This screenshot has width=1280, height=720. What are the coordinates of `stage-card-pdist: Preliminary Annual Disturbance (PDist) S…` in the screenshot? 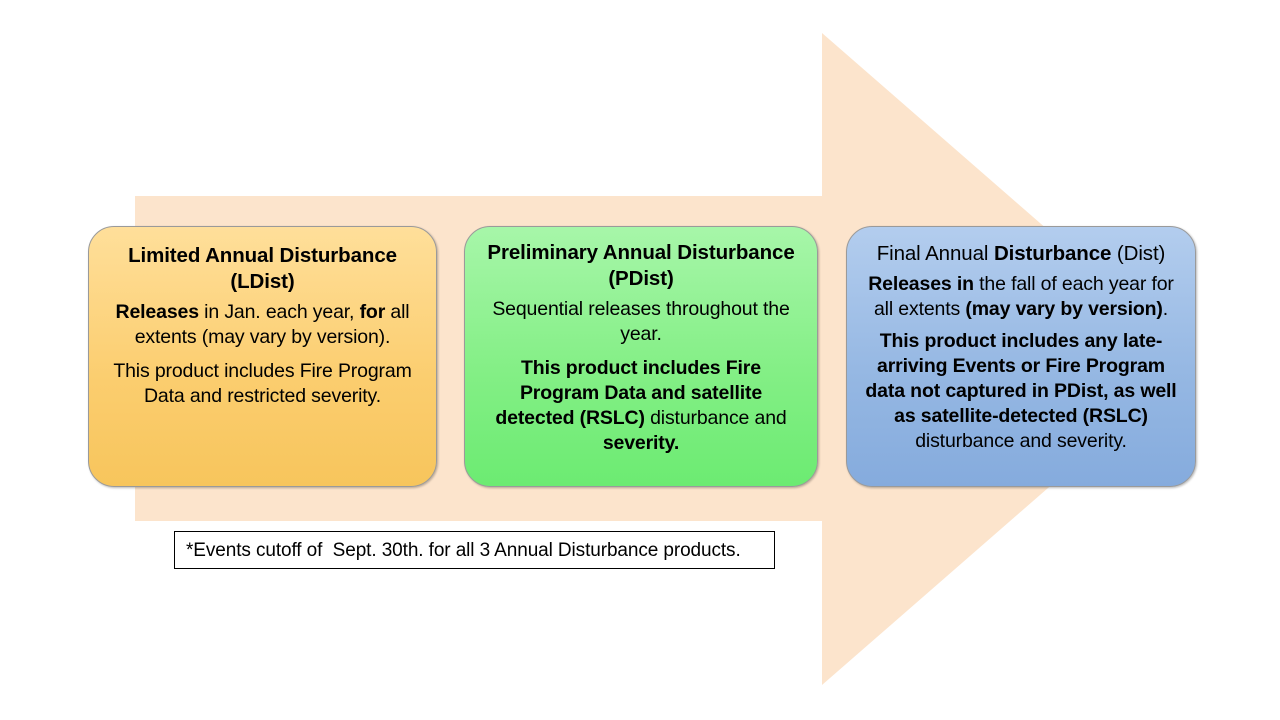 It's located at (641, 356).